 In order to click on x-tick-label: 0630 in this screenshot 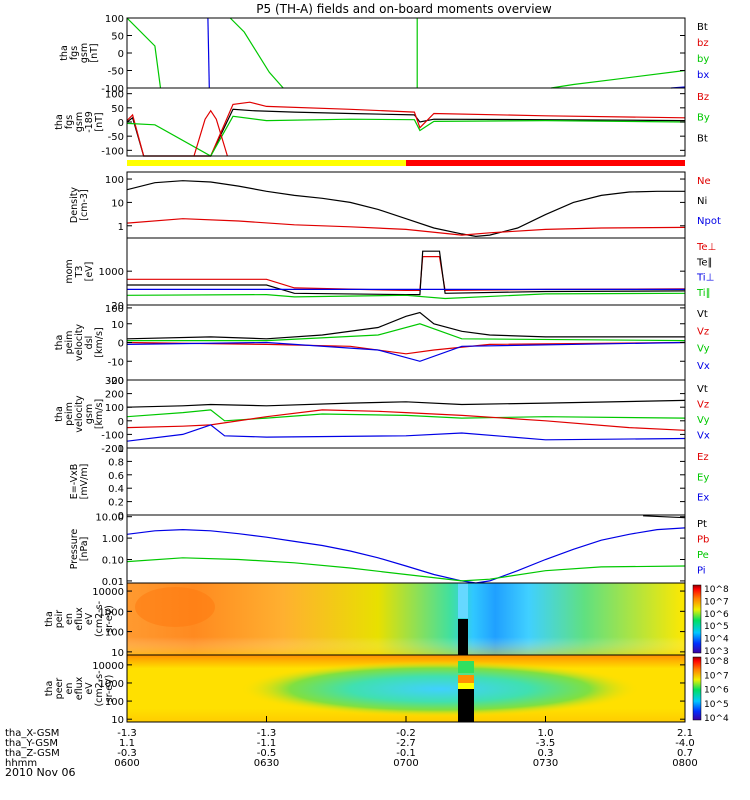, I will do `click(266, 763)`.